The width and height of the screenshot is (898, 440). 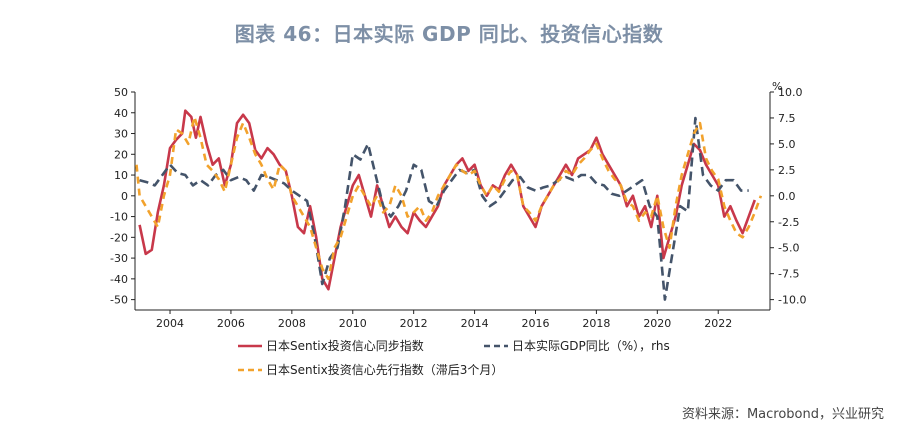 I want to click on left-tick-label: 50, so click(x=121, y=92).